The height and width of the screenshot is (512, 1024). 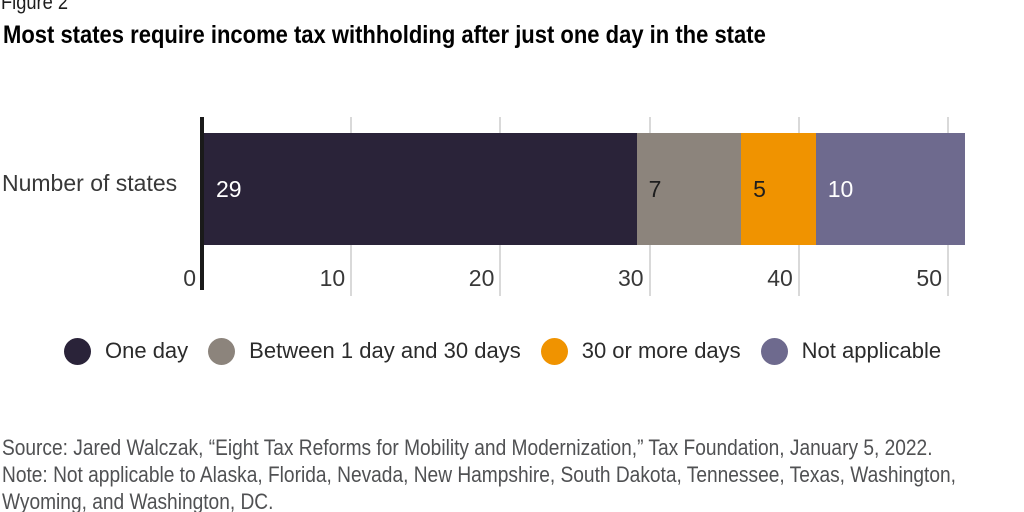 I want to click on legend-label: Between 1 day and 30 days, so click(x=385, y=350).